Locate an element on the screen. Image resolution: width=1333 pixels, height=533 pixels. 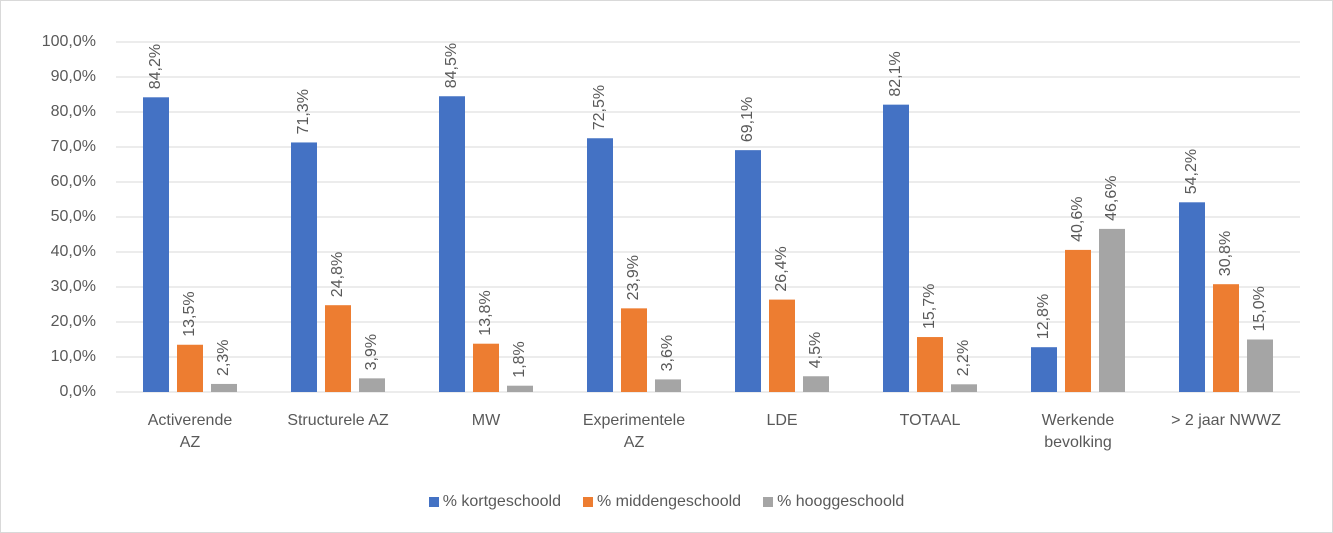
legend-label: % hooggeschoold is located at coordinates (841, 501).